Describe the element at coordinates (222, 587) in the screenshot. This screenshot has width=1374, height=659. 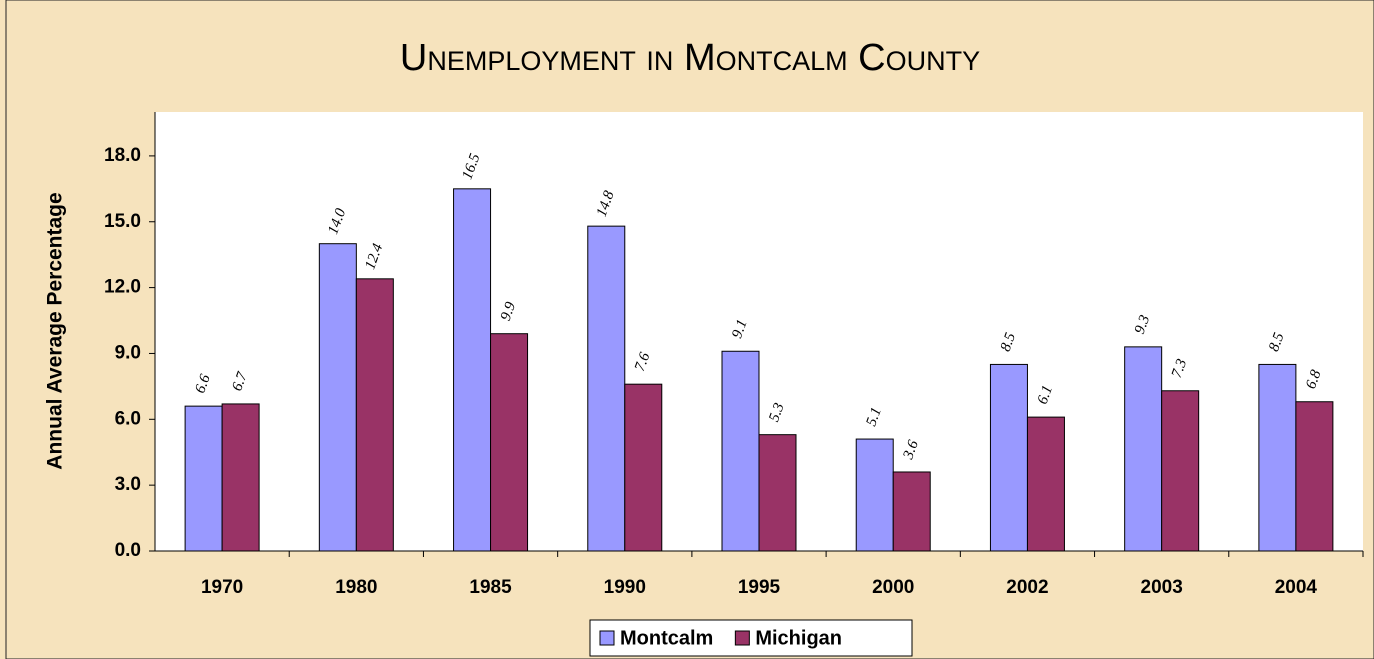
I see `x-tick-label: 1970` at that location.